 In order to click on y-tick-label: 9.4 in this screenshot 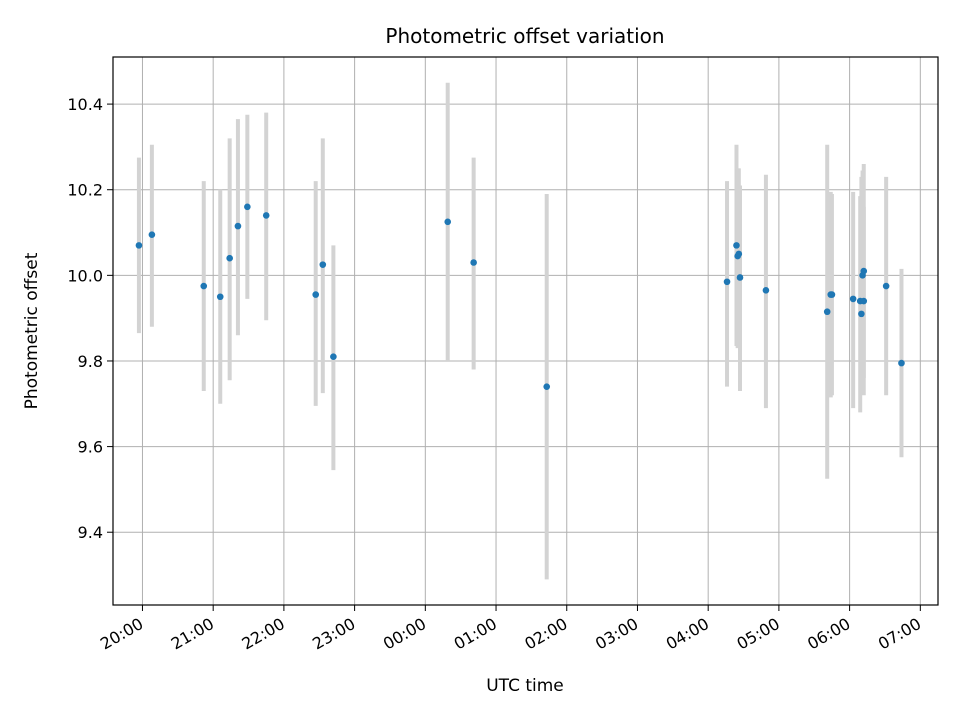, I will do `click(90, 532)`.